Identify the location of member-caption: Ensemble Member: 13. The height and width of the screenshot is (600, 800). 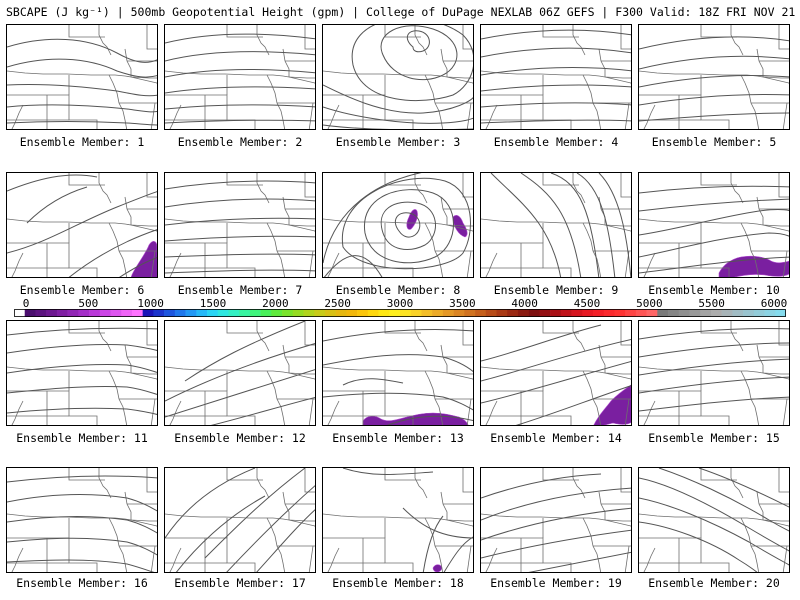
(398, 438).